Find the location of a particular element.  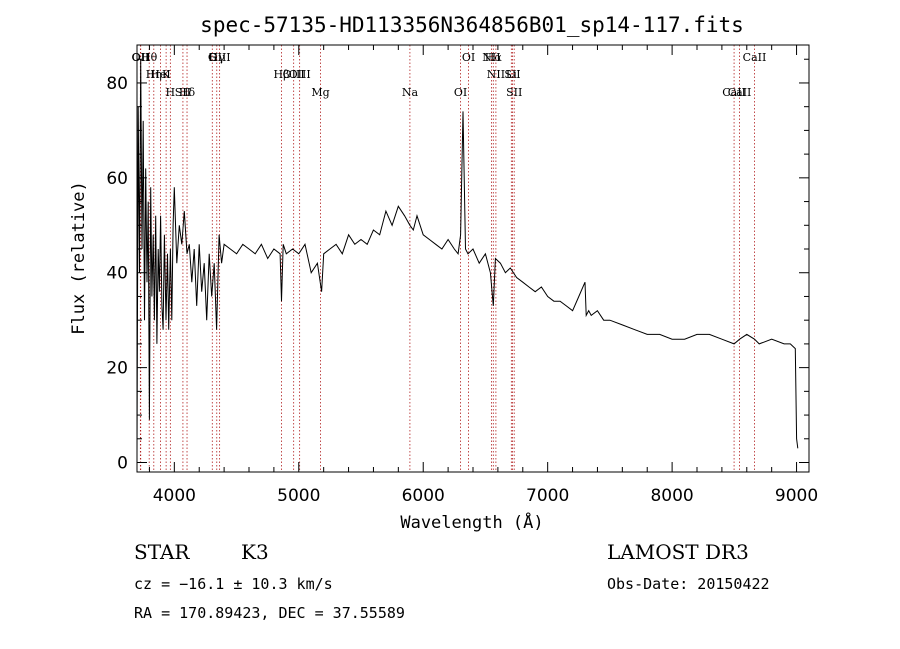

line-marker-label: Hθ is located at coordinates (149, 57).